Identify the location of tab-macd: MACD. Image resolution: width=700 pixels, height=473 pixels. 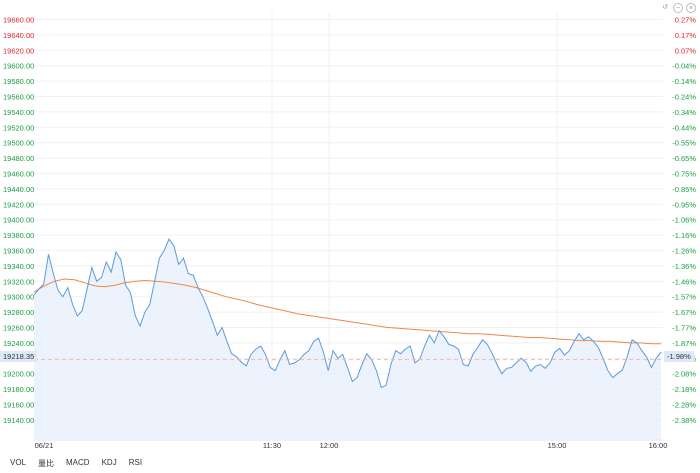
(78, 462).